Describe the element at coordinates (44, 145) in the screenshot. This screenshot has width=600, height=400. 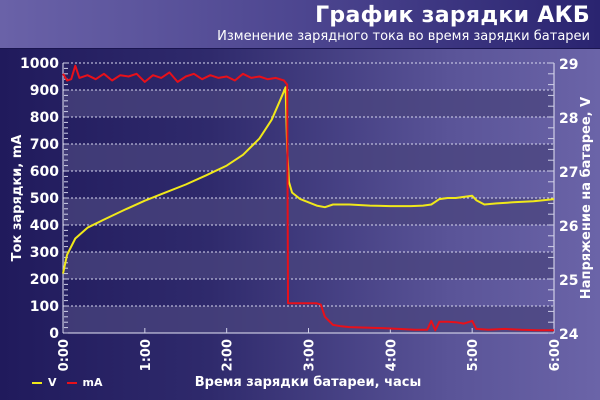
I see `y-left-tick-label: 700` at that location.